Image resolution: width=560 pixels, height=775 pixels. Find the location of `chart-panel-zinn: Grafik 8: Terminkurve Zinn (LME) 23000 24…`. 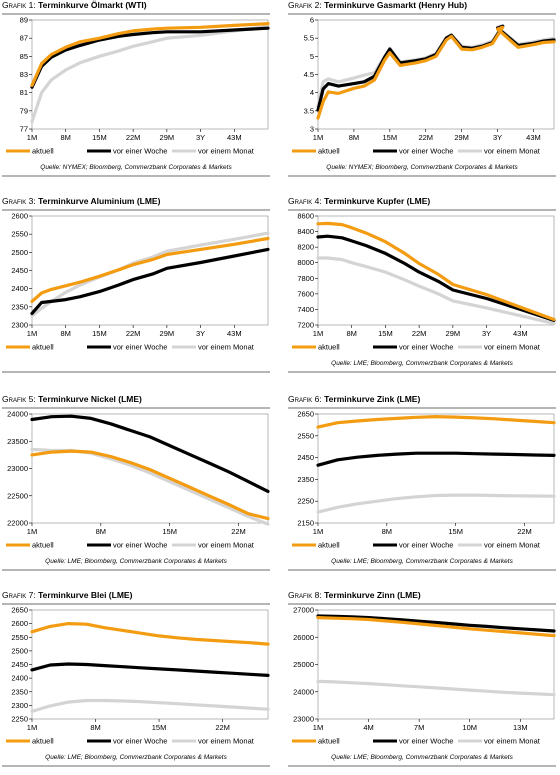

chart-panel-zinn: Grafik 8: Terminkurve Zinn (LME) 23000 24… is located at coordinates (422, 682).